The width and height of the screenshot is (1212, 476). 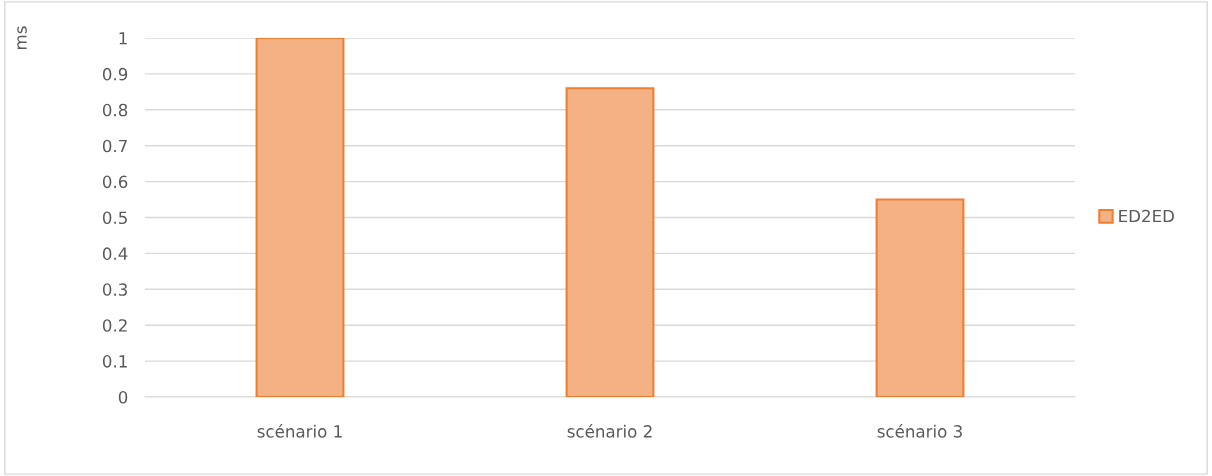 I want to click on y-tick-label: 0.5, so click(x=114, y=218).